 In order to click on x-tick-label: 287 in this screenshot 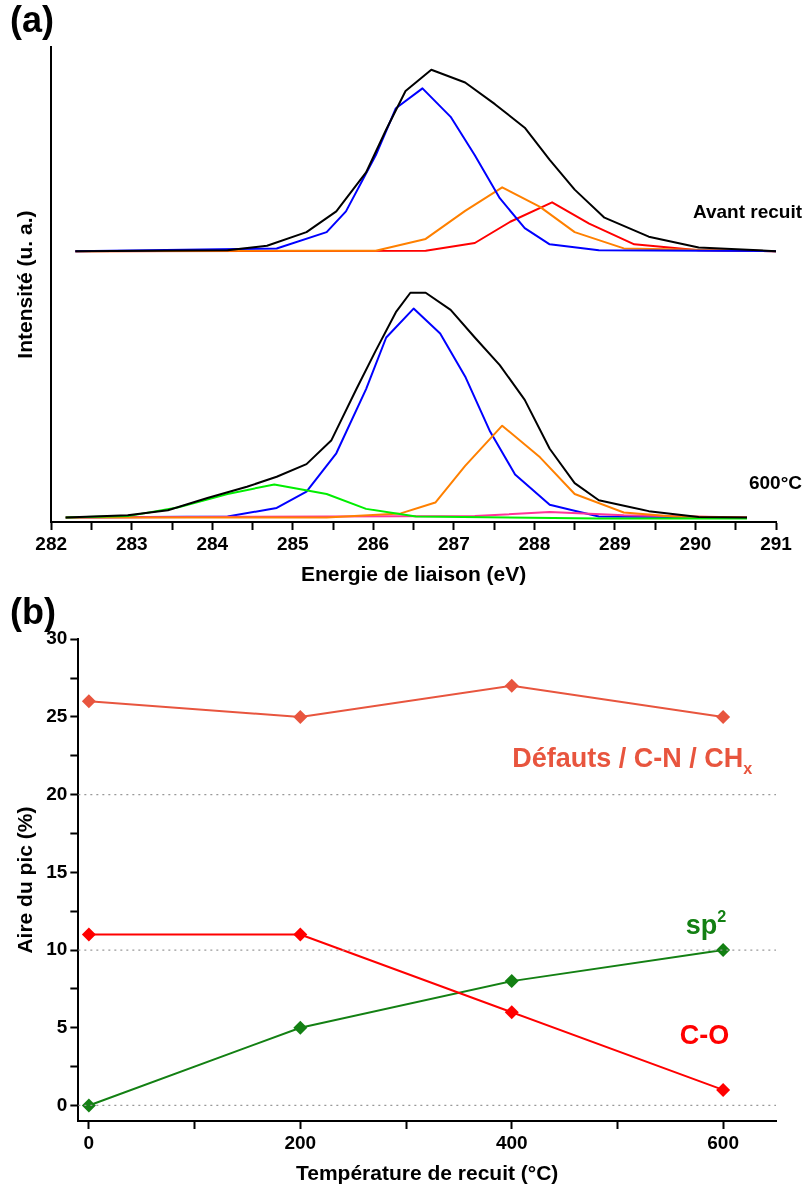, I will do `click(454, 543)`.